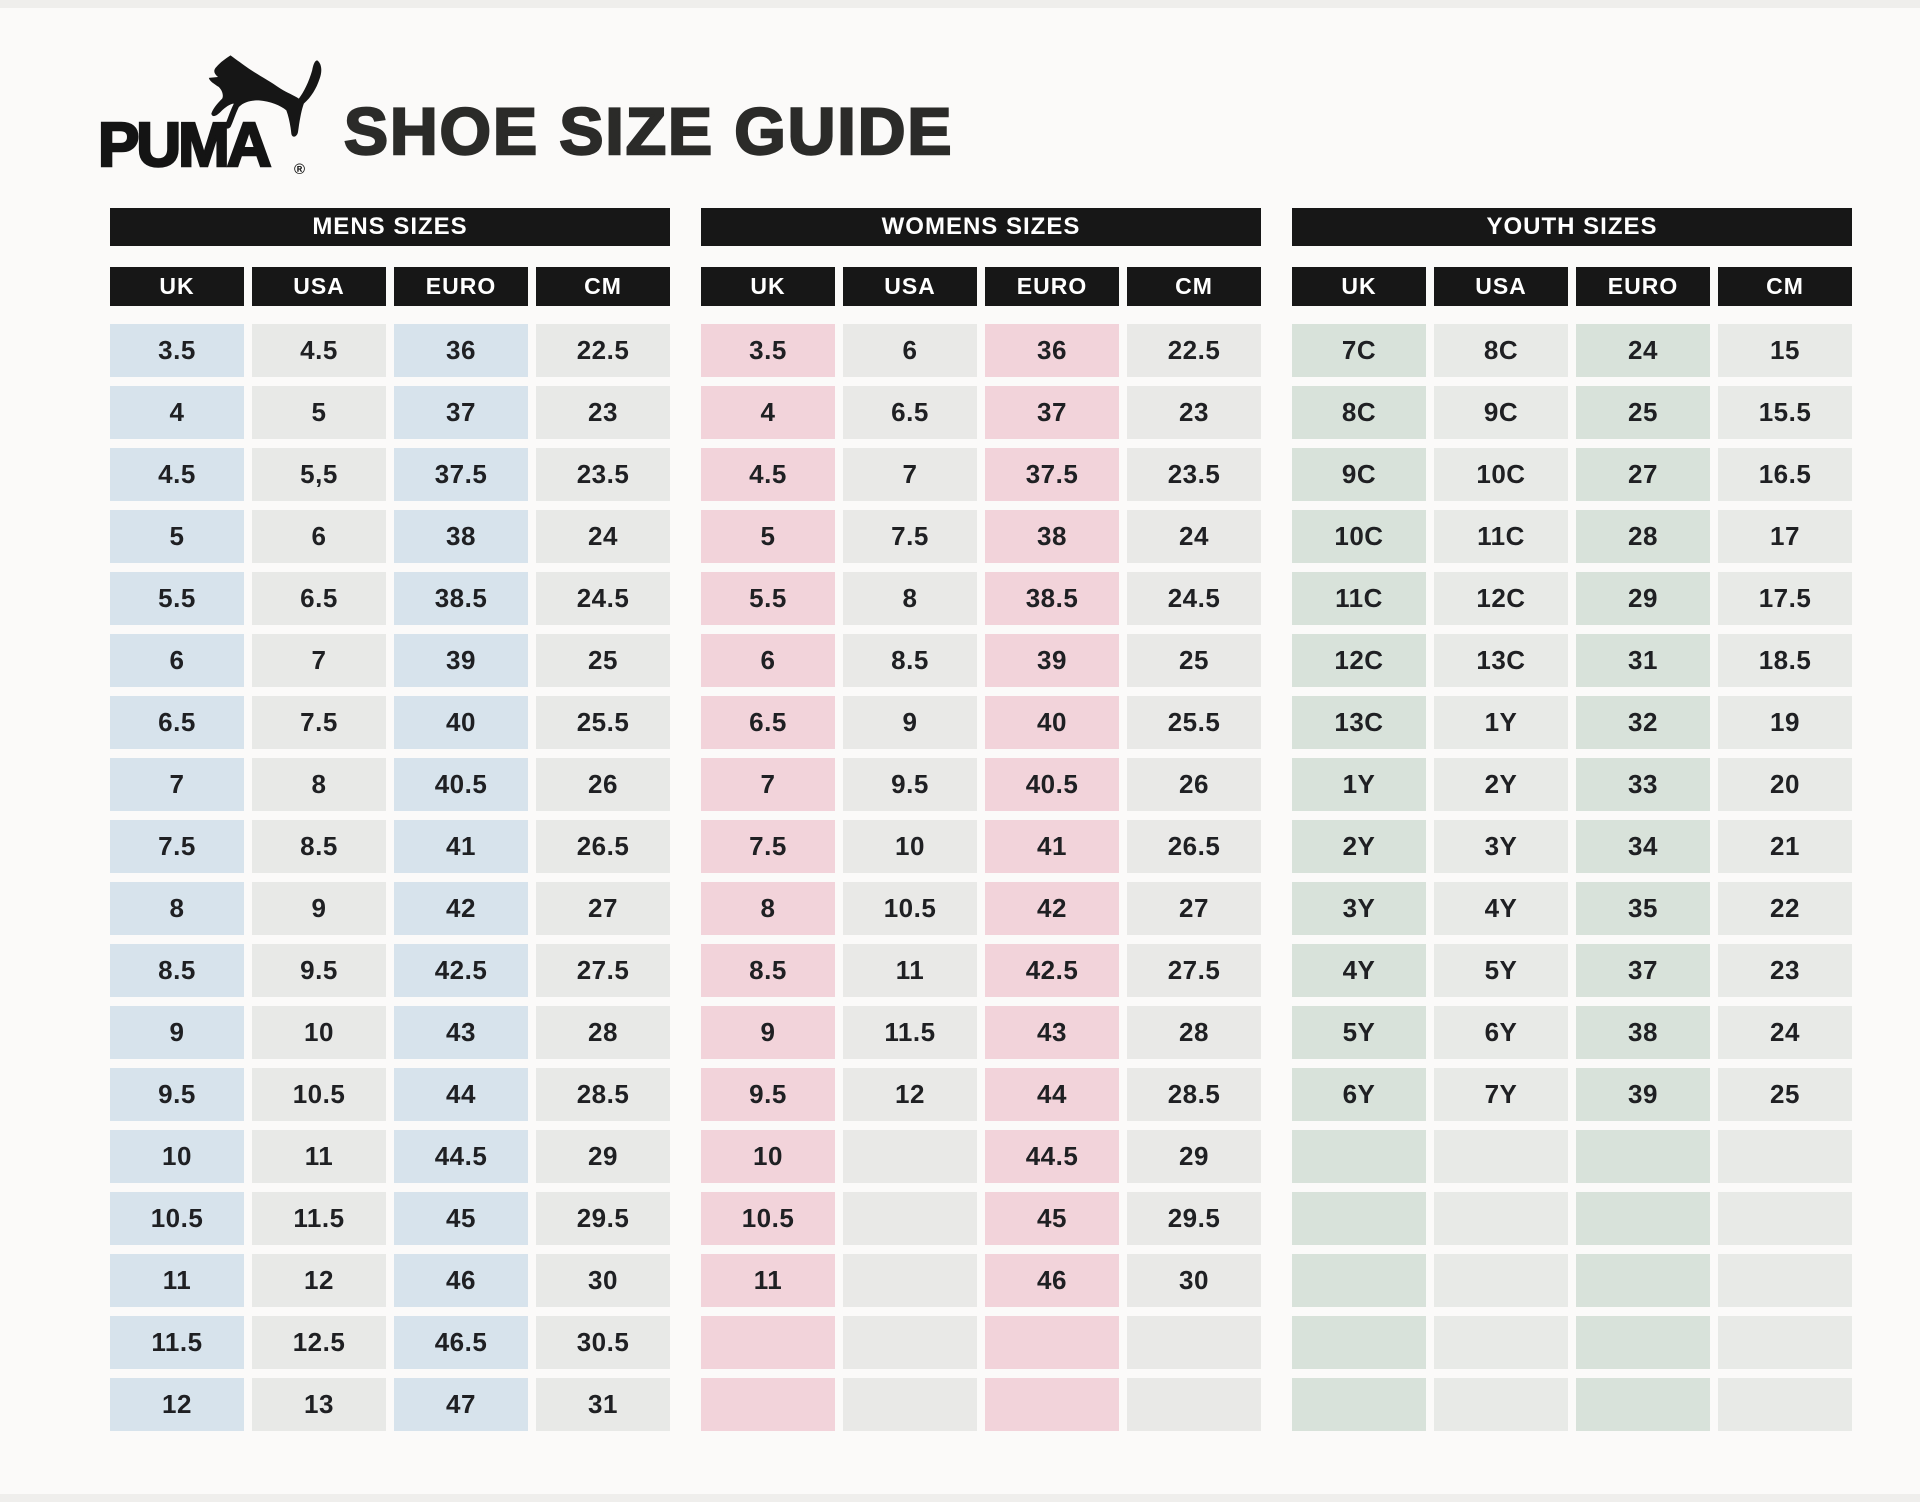 This screenshot has height=1502, width=1920. I want to click on table-row: 9.5 12 44 28.5, so click(981, 1094).